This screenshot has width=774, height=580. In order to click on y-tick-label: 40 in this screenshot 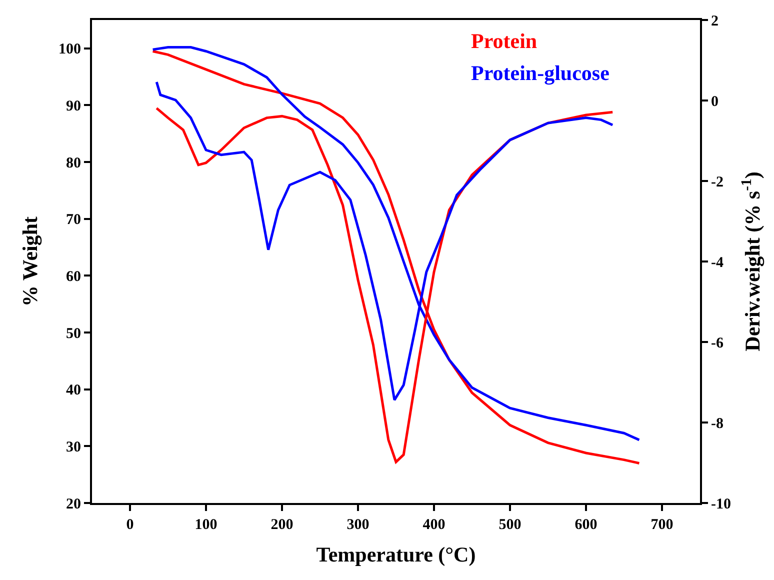, I will do `click(73, 390)`.